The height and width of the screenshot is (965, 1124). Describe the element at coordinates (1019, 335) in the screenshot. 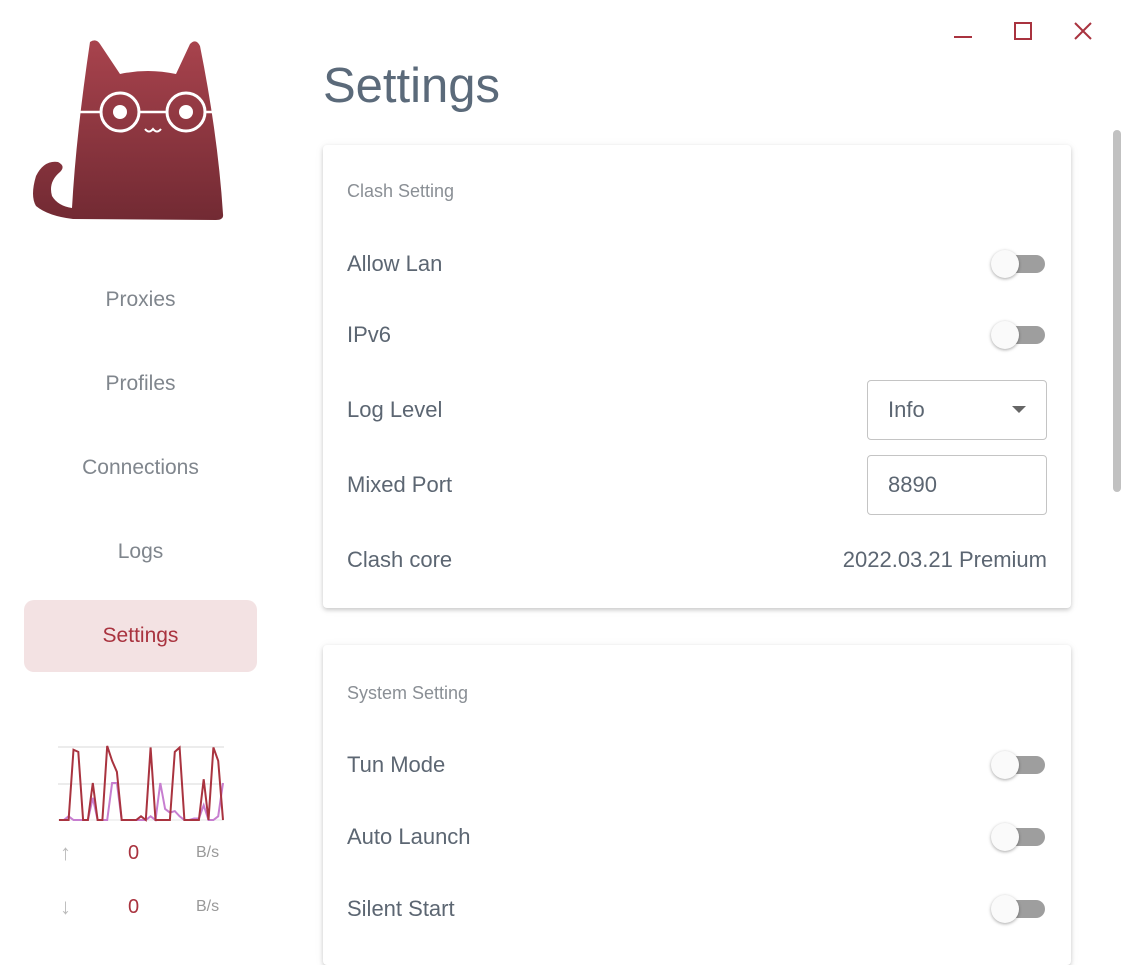

I see `ipv6-toggle` at that location.